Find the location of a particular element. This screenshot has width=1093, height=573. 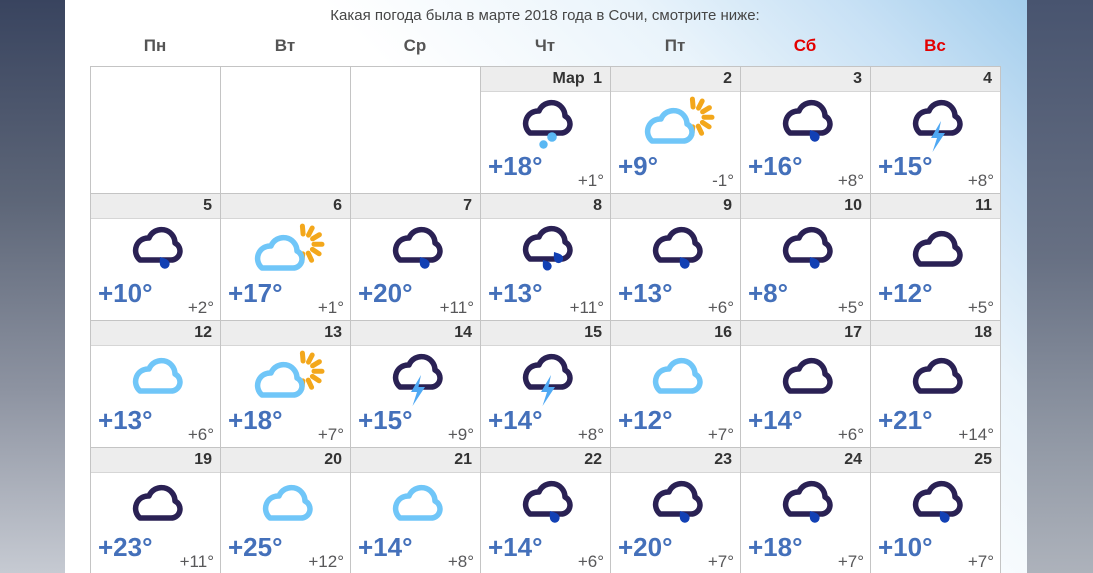

calendar-cell: 5 +10° +2° is located at coordinates (156, 257).